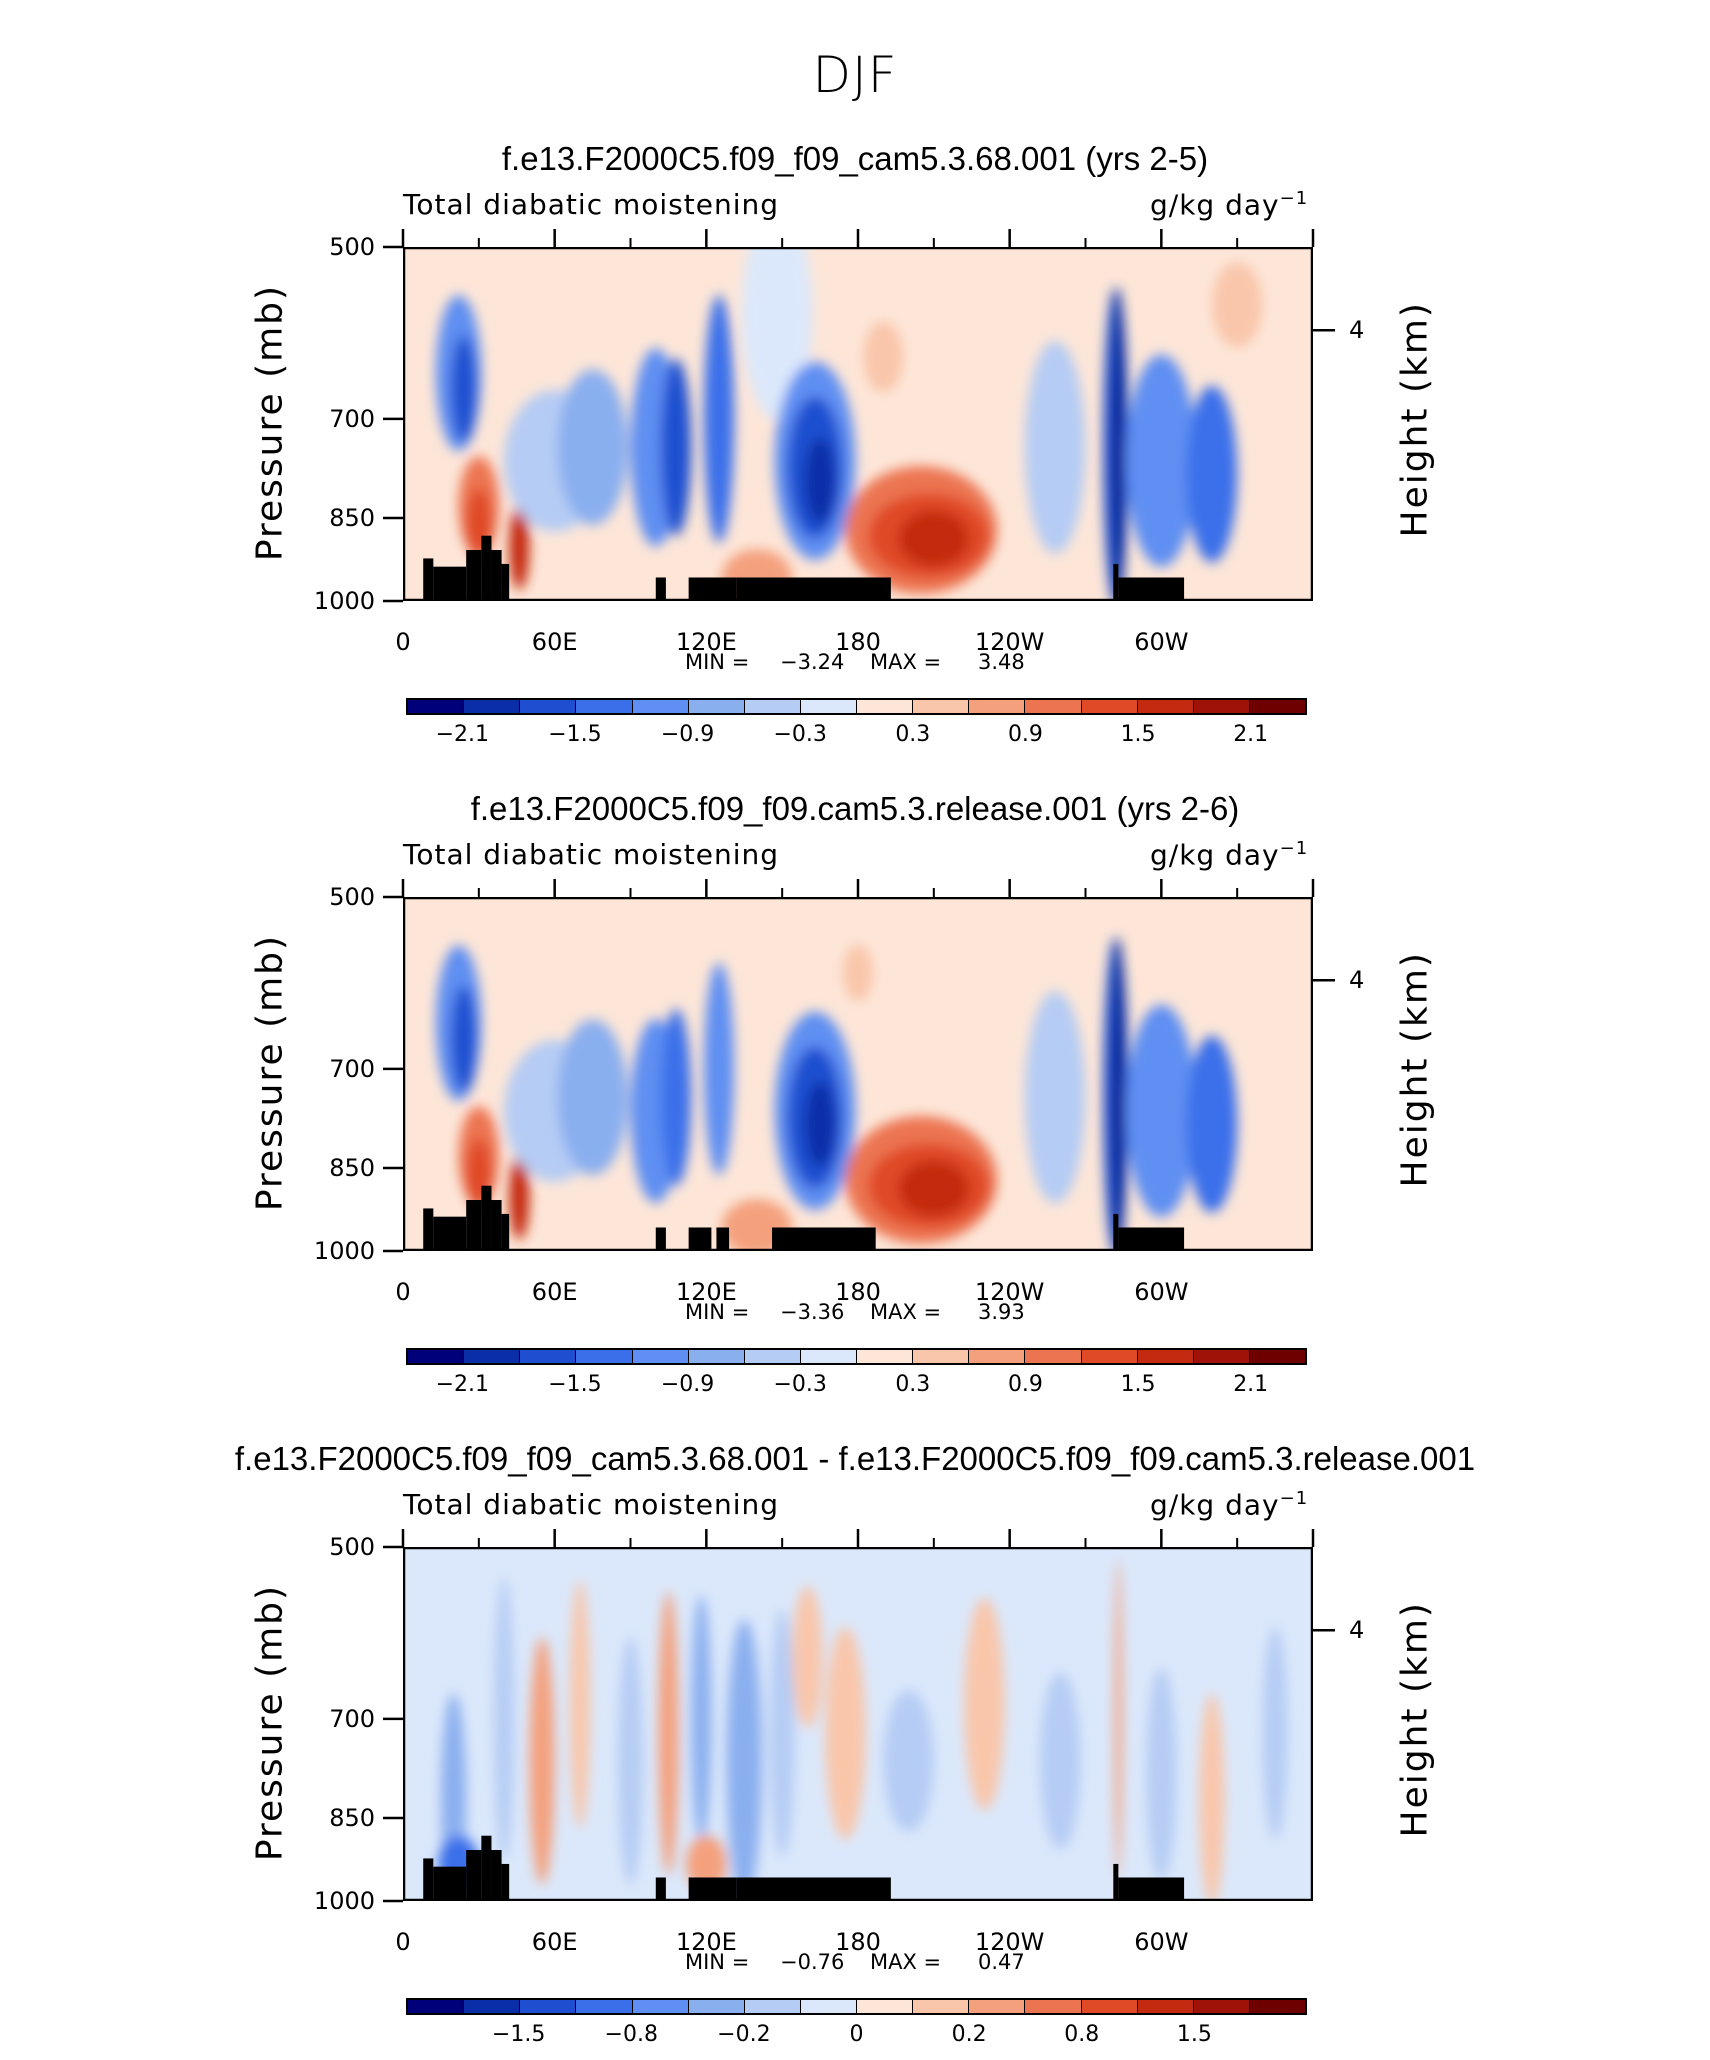 The width and height of the screenshot is (1710, 2060). What do you see at coordinates (1215, 855) in the screenshot?
I see `units-prefix: g/kg day` at bounding box center [1215, 855].